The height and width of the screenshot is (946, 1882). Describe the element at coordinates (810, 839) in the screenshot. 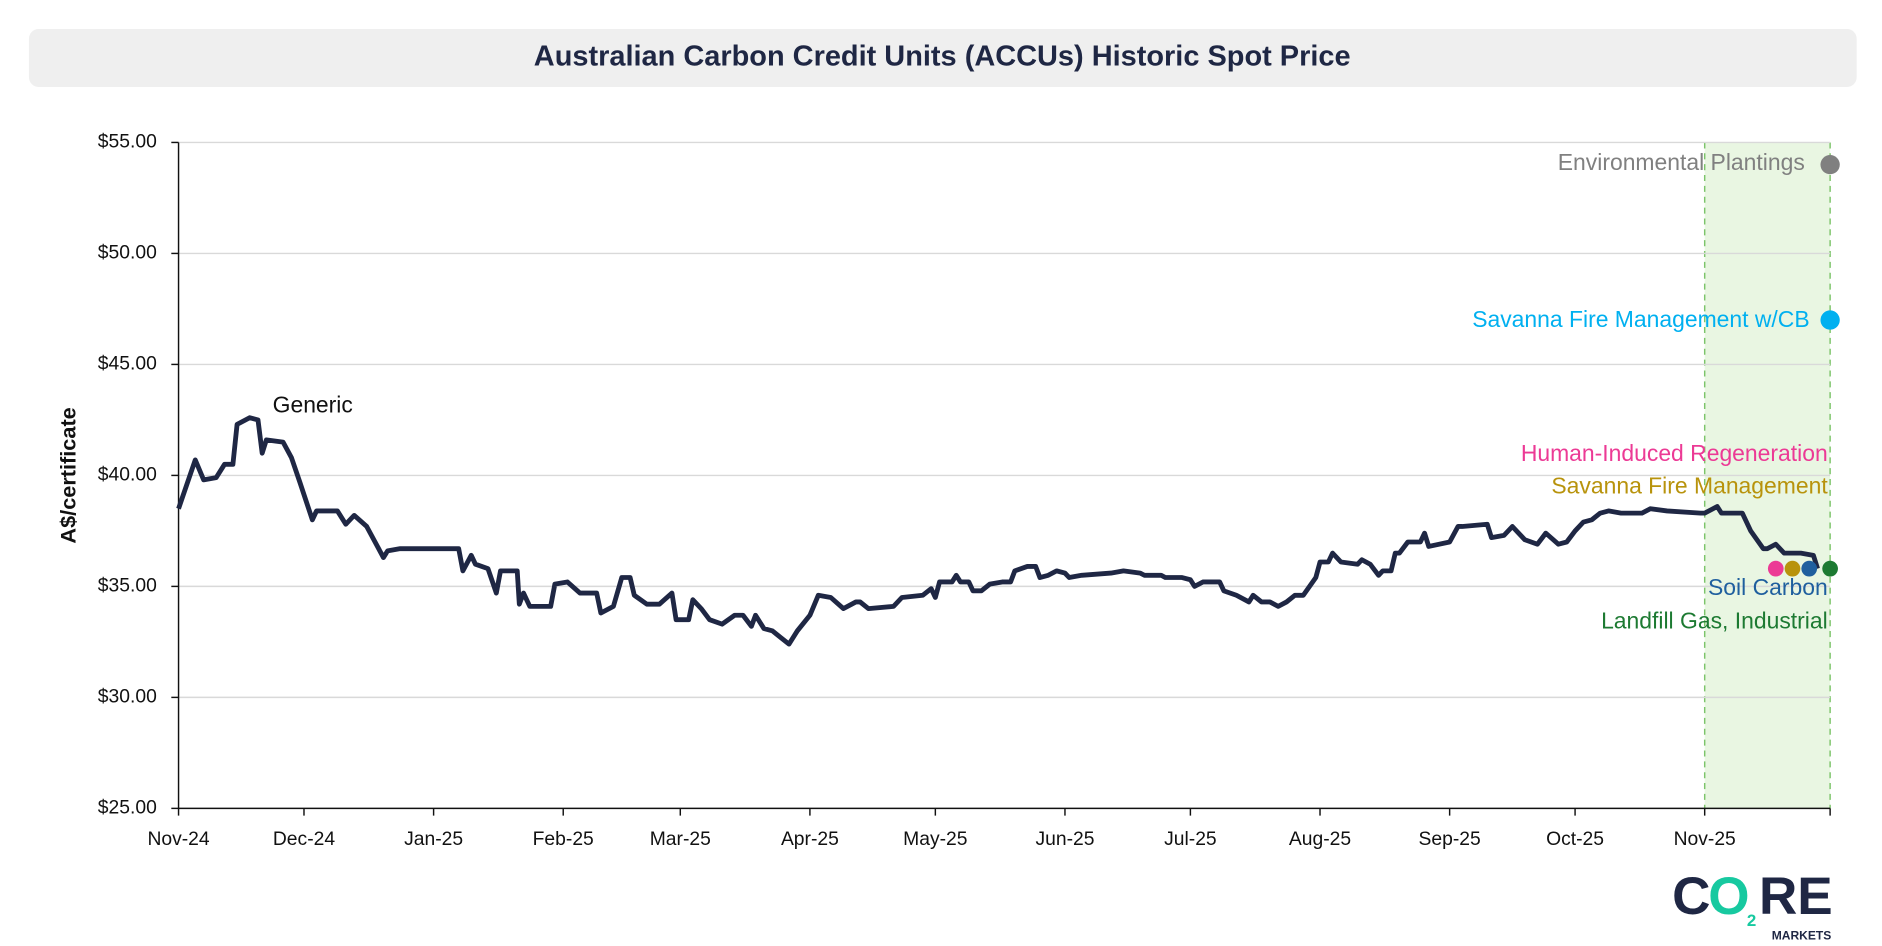

I see `x-tick-label: Apr-25` at that location.